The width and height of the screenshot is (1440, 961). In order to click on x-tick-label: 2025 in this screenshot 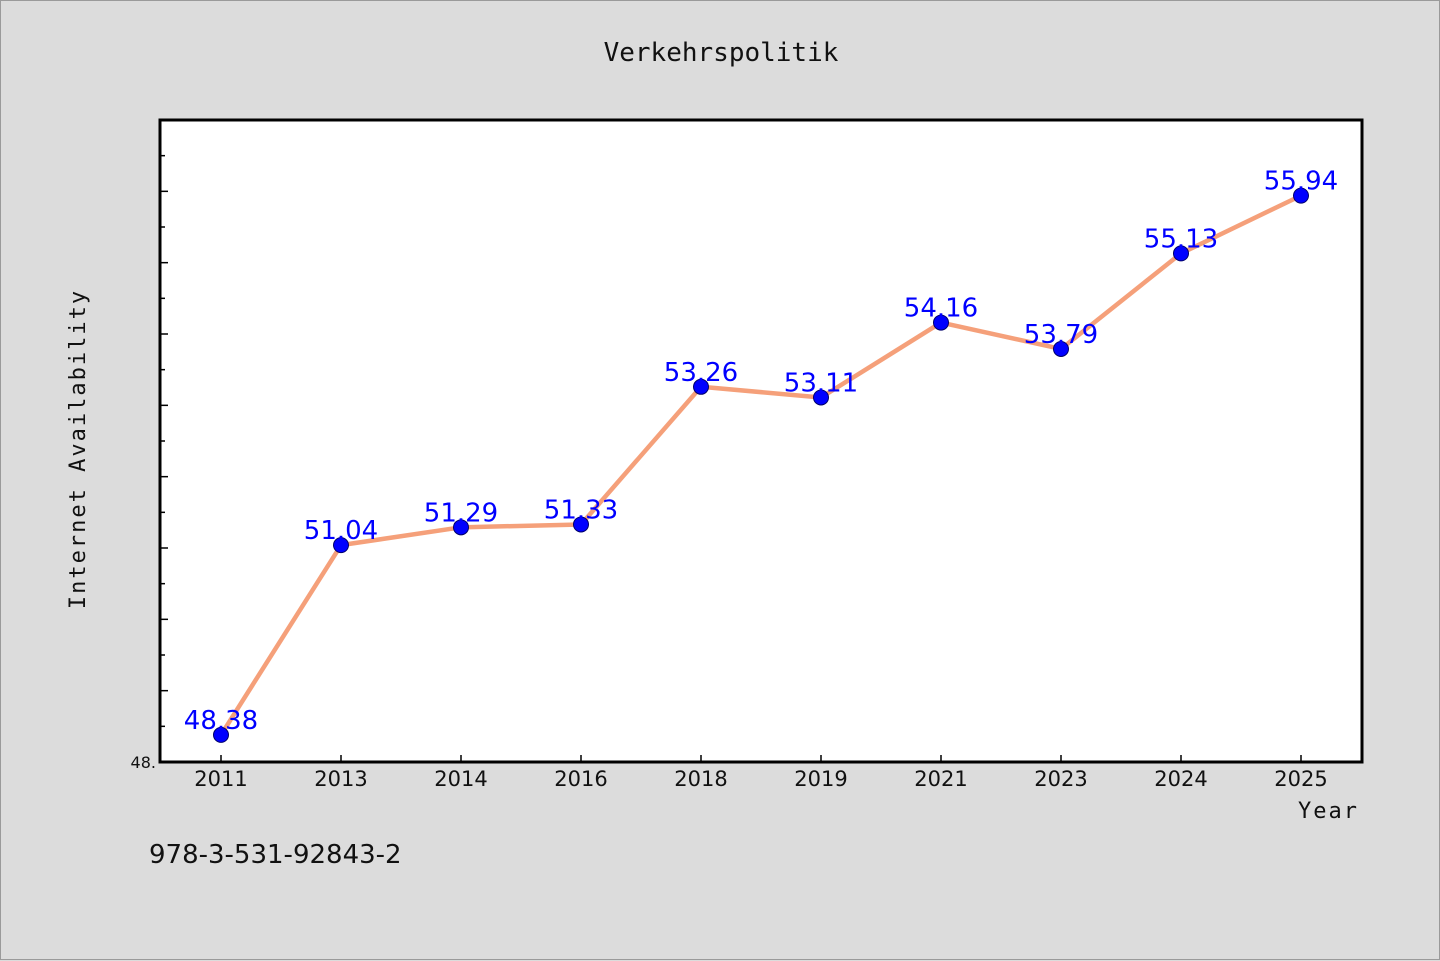, I will do `click(1300, 779)`.